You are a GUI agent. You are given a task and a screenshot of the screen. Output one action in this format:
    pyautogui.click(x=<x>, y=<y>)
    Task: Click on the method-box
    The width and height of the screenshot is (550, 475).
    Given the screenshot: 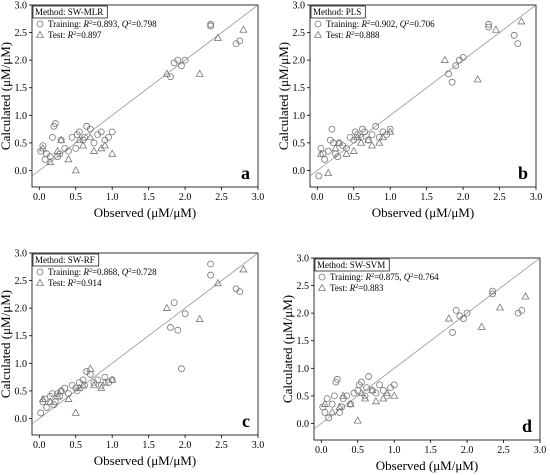 What is the action you would take?
    pyautogui.click(x=352, y=265)
    